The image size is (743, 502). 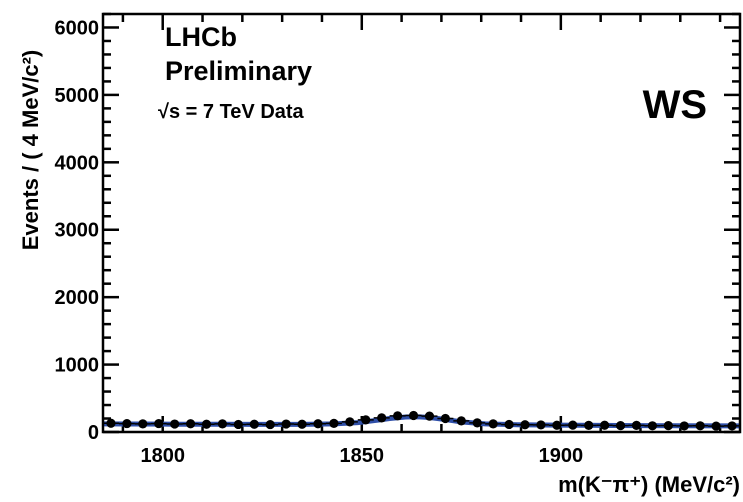 What do you see at coordinates (421, 420) in the screenshot?
I see `data-points` at bounding box center [421, 420].